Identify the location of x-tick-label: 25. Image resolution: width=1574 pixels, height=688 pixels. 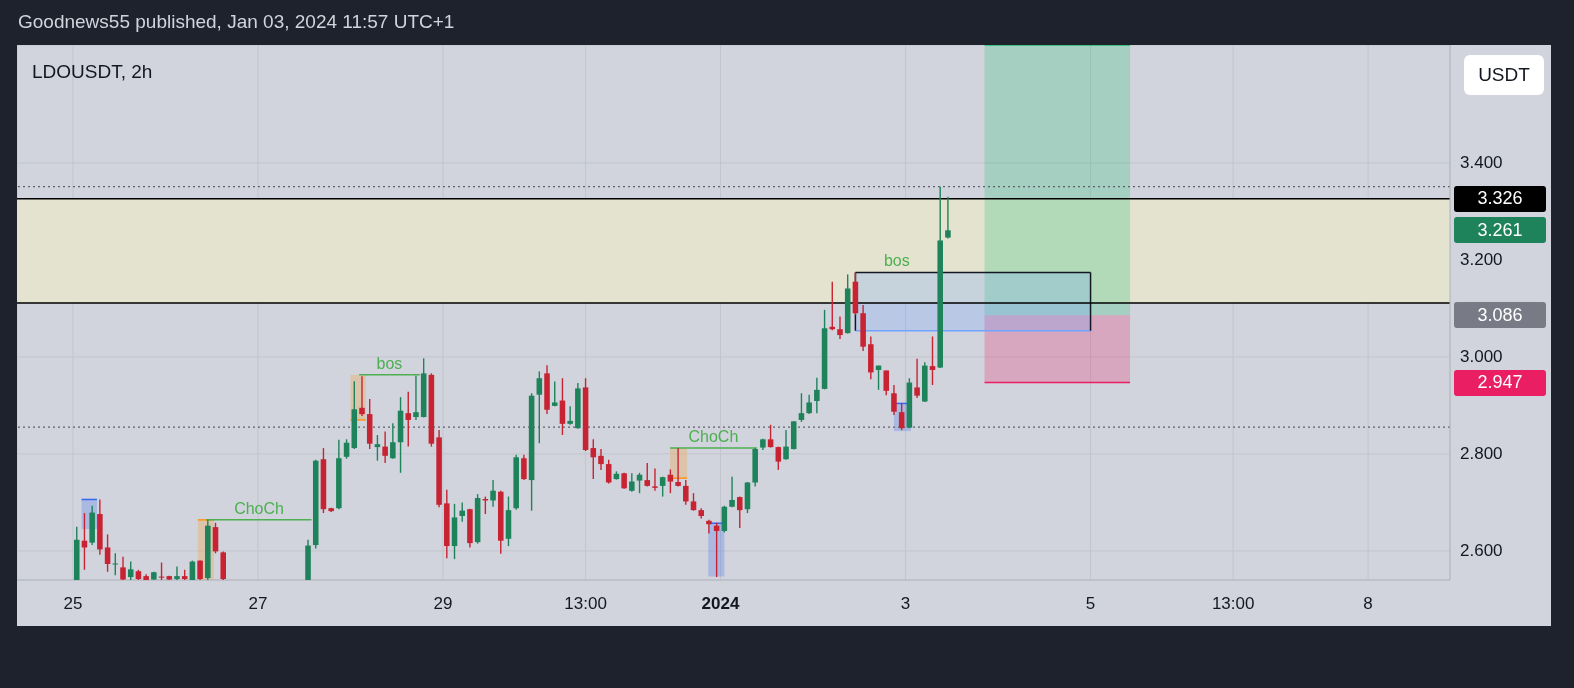
(73, 603).